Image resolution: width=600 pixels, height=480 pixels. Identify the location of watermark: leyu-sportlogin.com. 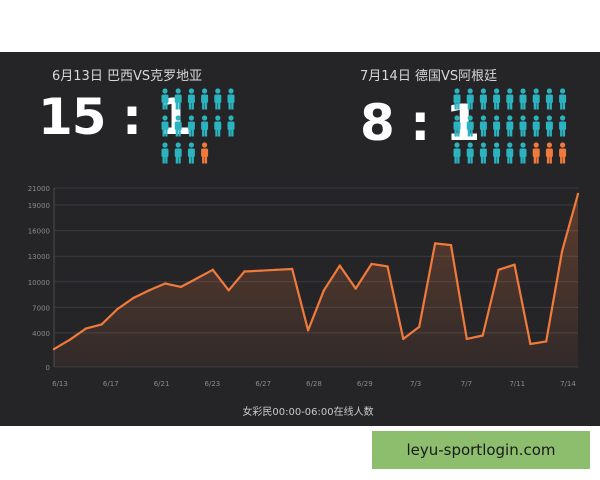
(481, 450).